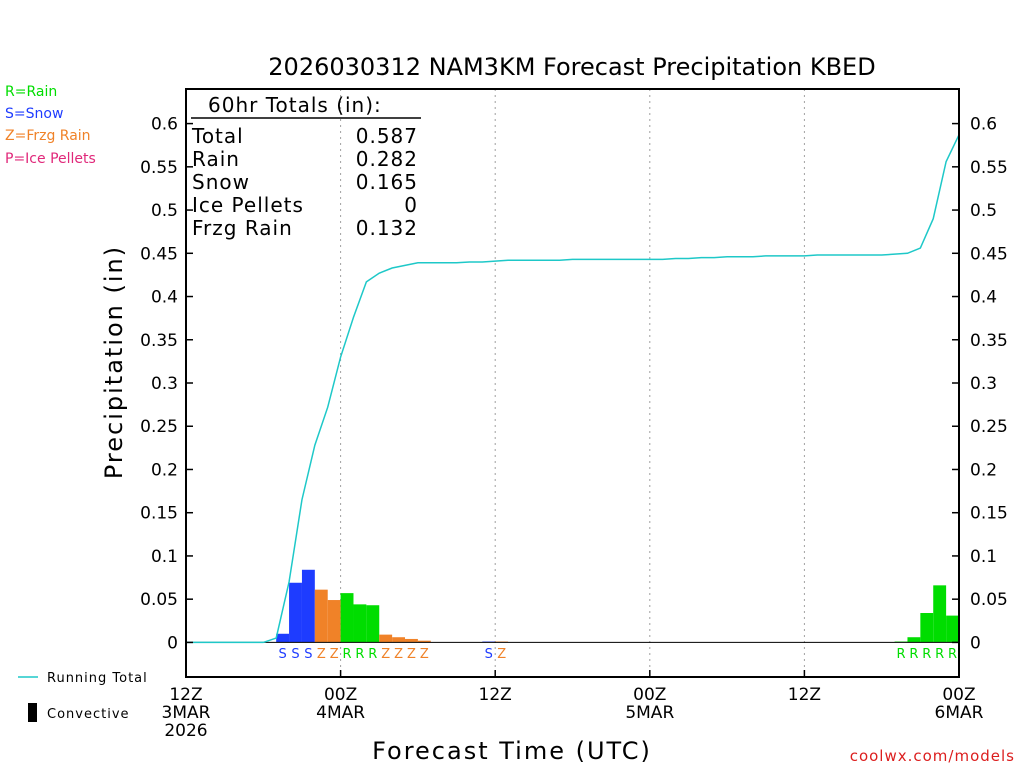  Describe the element at coordinates (159, 600) in the screenshot. I see `y-tick-label-left: 0.05` at that location.